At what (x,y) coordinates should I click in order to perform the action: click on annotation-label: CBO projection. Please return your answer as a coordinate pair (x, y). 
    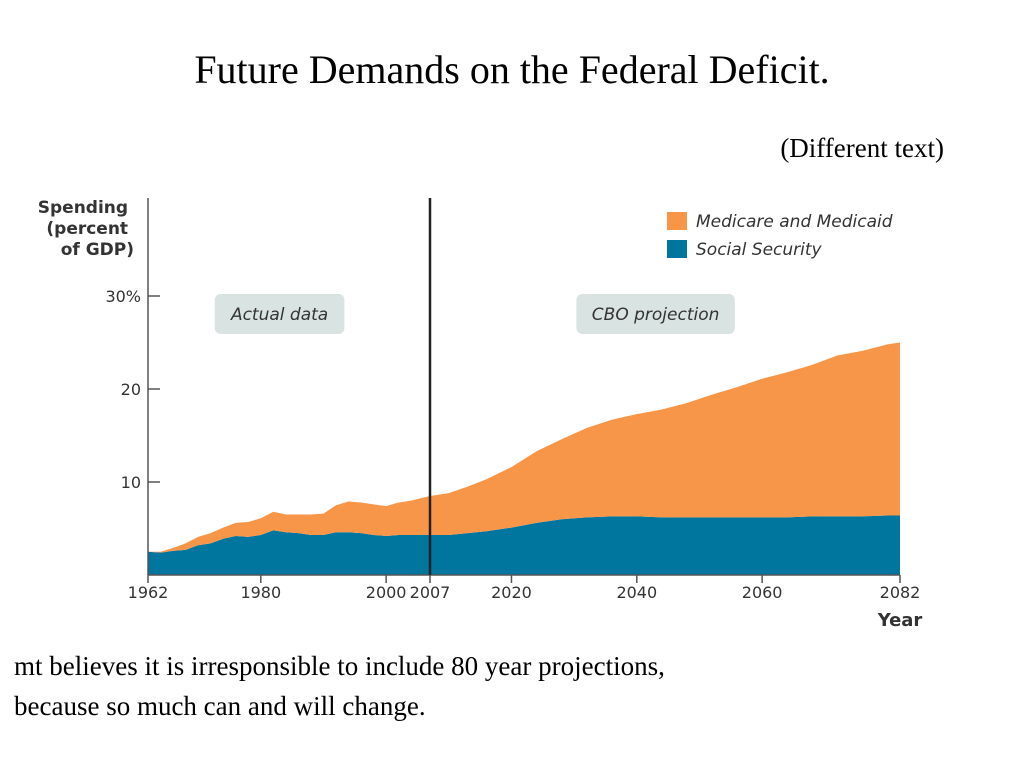
    Looking at the image, I should click on (656, 315).